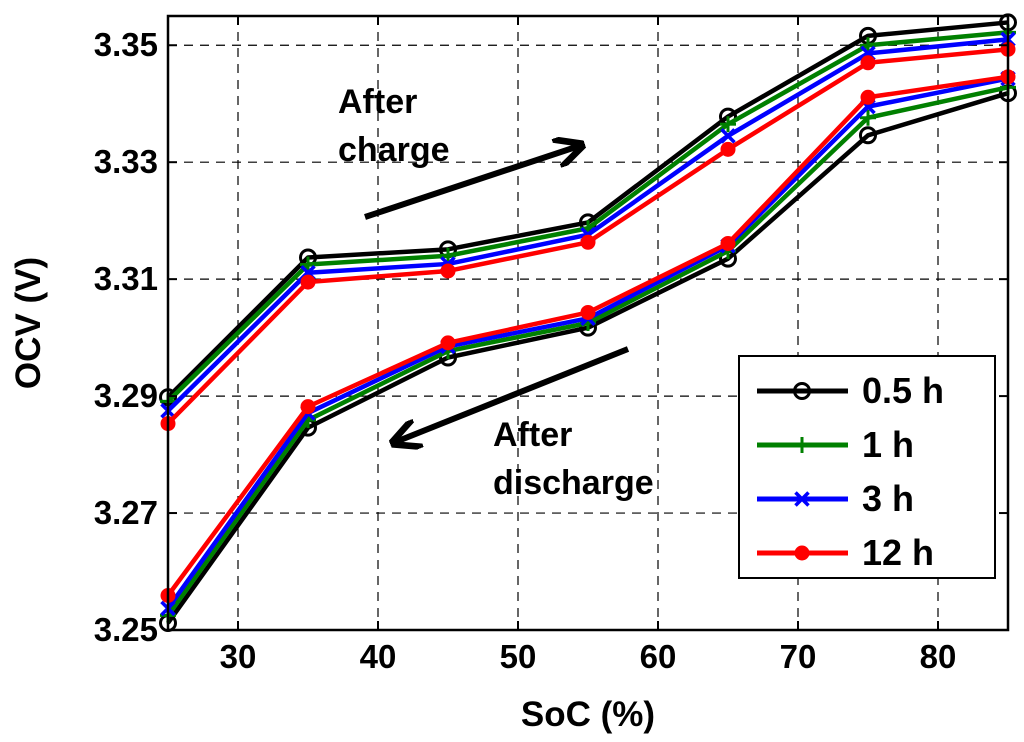 Image resolution: width=1024 pixels, height=742 pixels. Describe the element at coordinates (518, 656) in the screenshot. I see `x-tick-label-50: 50` at that location.